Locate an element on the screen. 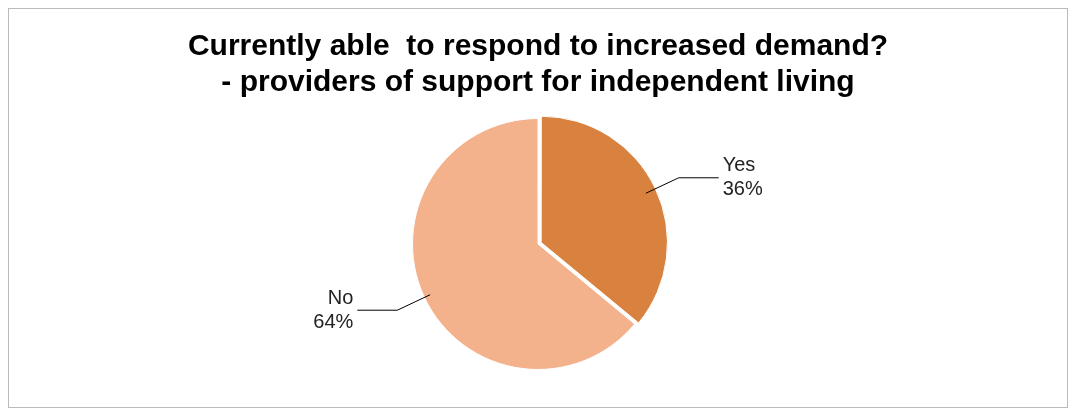 The width and height of the screenshot is (1078, 417). slice-label: Yes is located at coordinates (739, 164).